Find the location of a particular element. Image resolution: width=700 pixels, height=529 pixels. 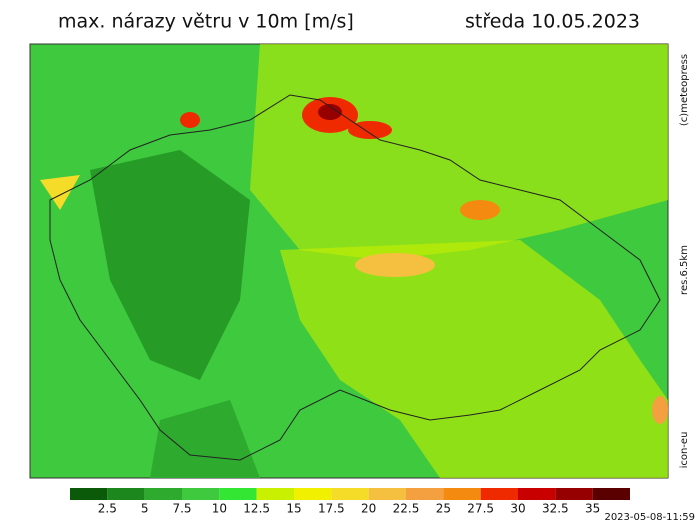

legend-label: 7.5 is located at coordinates (181, 509).